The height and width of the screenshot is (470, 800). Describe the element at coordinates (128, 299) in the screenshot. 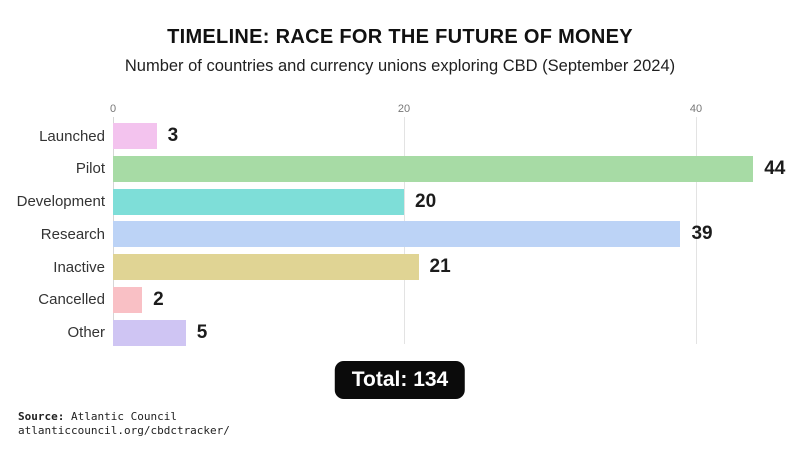

I see `bar-cancelled` at that location.